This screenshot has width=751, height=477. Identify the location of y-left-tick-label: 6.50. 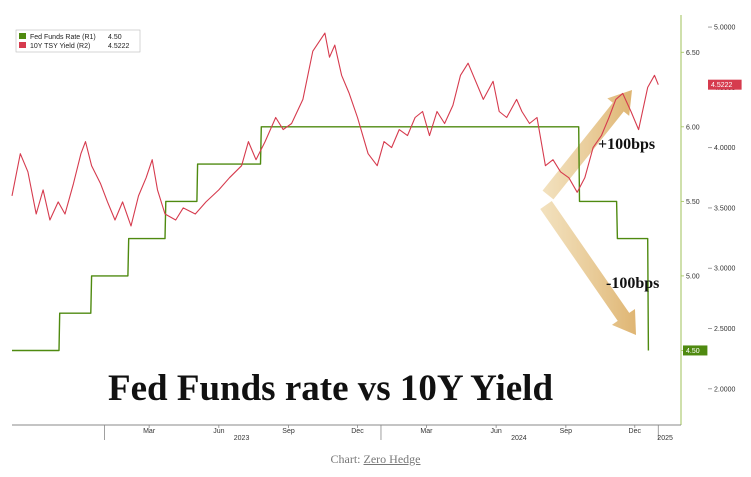
(693, 53).